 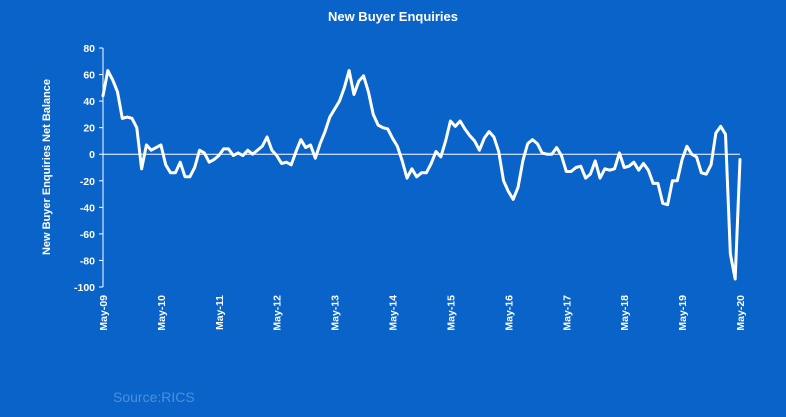 I want to click on y-tick-label: -20, so click(x=87, y=182).